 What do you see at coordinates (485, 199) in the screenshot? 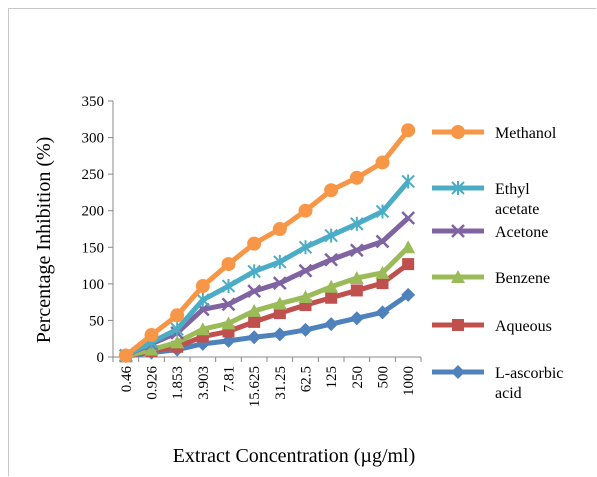
I see `legend-item-ethyl-acetate: Ethyl acetate` at bounding box center [485, 199].